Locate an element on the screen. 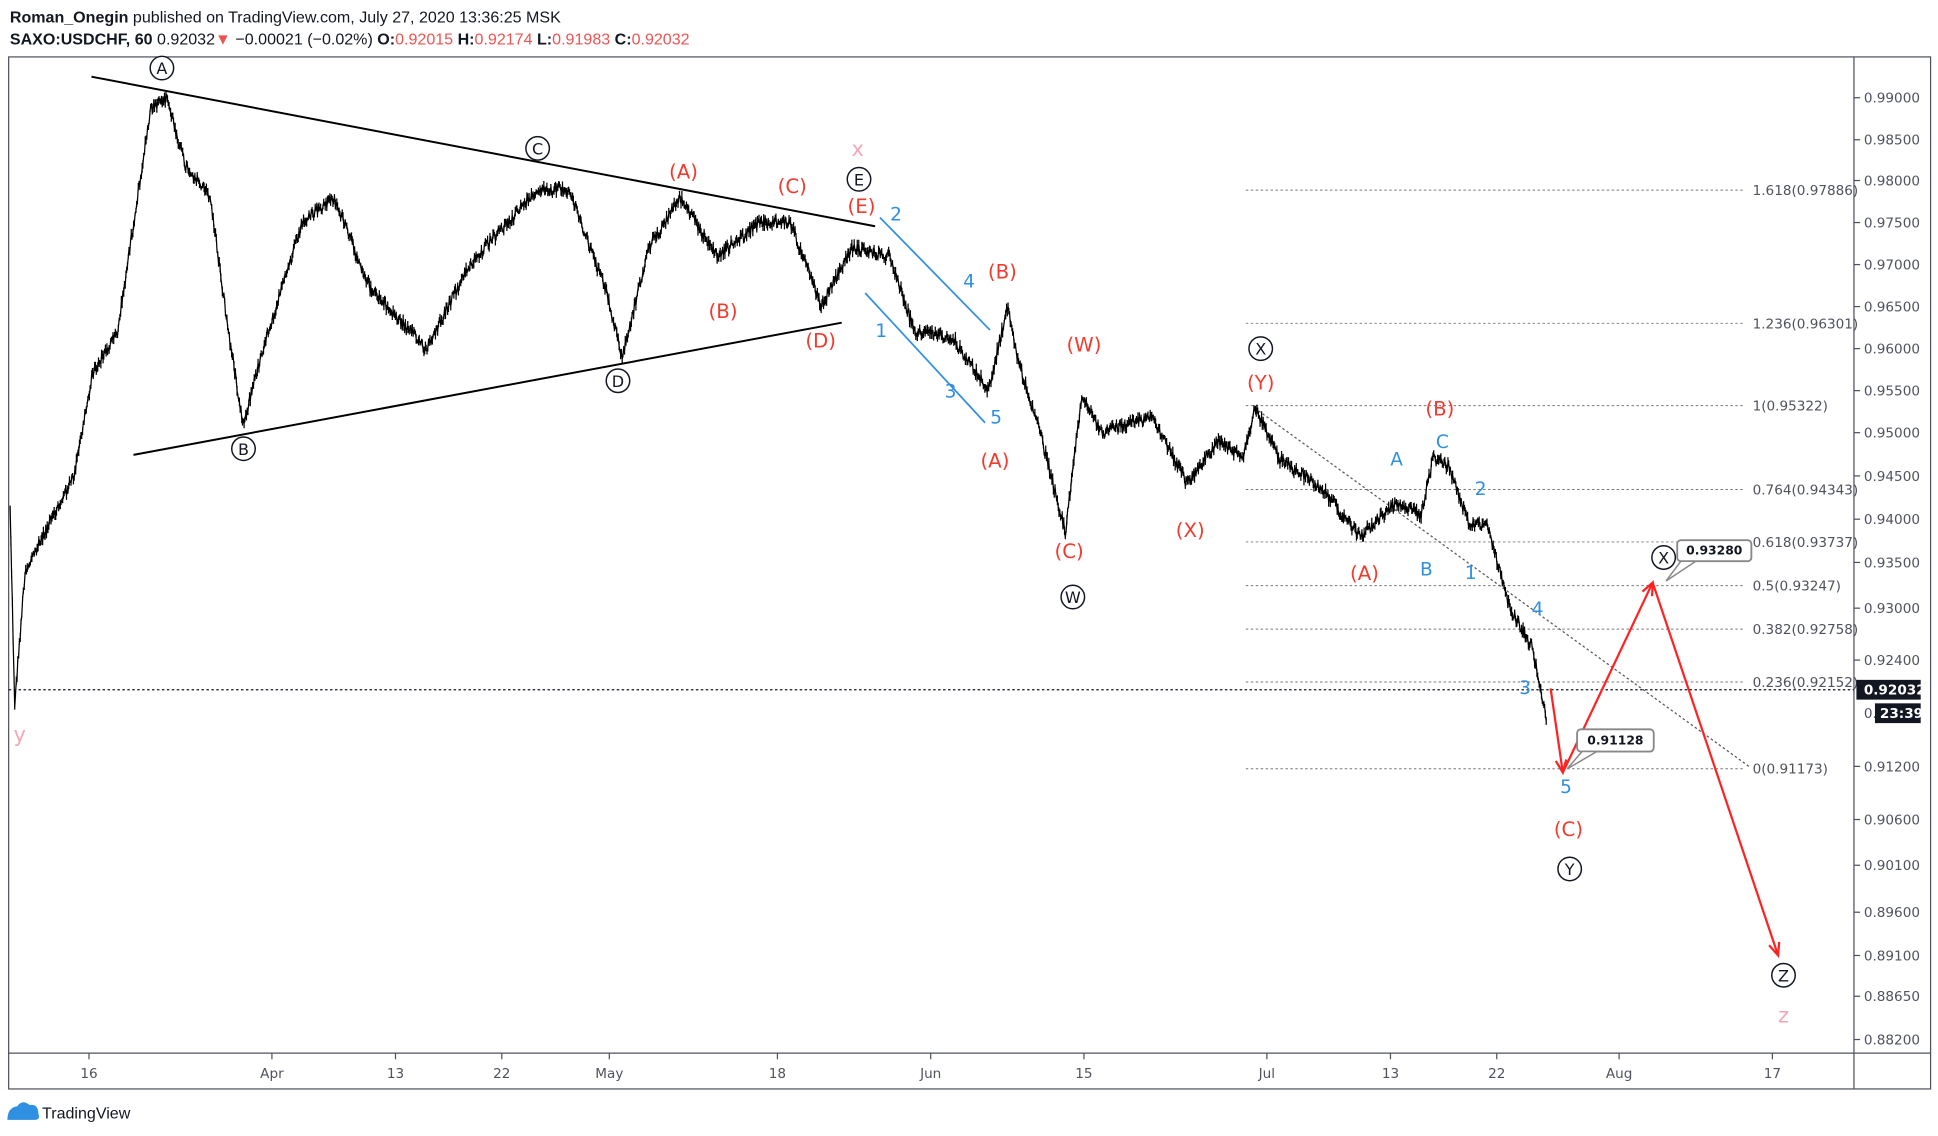 The height and width of the screenshot is (1136, 1938). wave-label-text: C is located at coordinates (537, 149).